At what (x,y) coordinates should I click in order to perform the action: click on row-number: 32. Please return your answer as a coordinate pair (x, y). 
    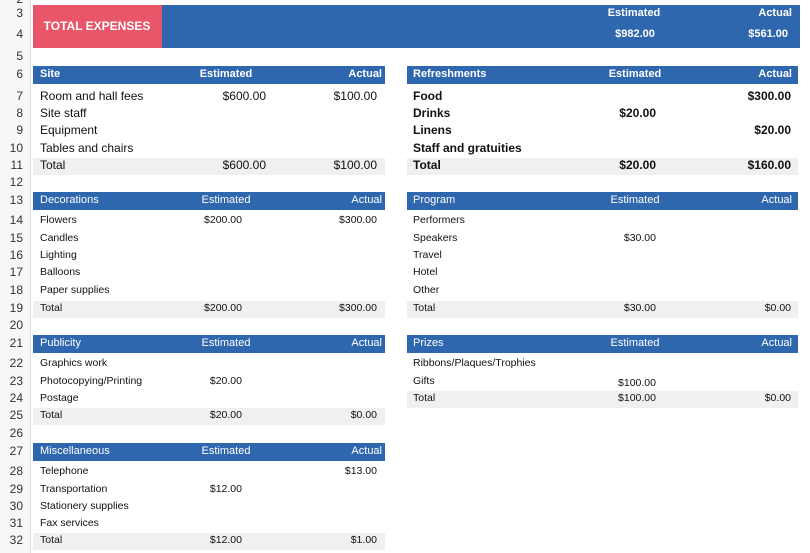
    Looking at the image, I should click on (16, 540).